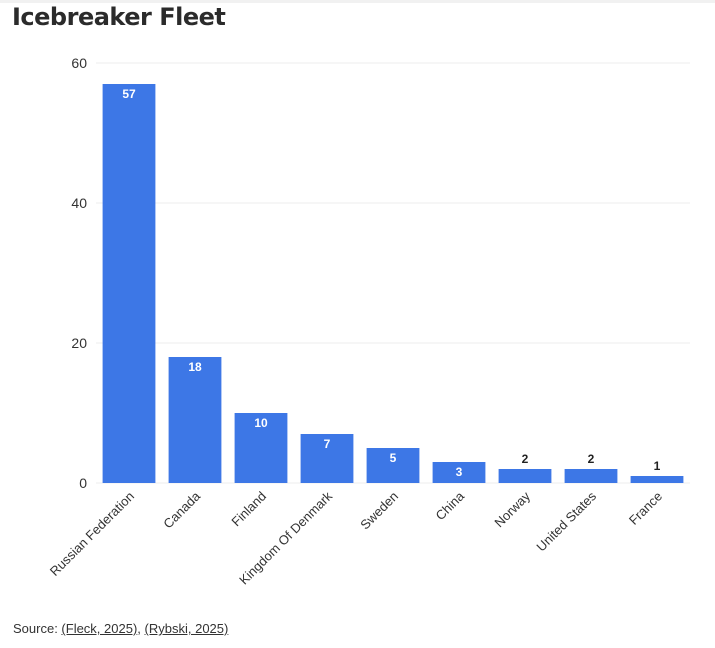  I want to click on source-link-rybski: (Rybski, 2025), so click(186, 628).